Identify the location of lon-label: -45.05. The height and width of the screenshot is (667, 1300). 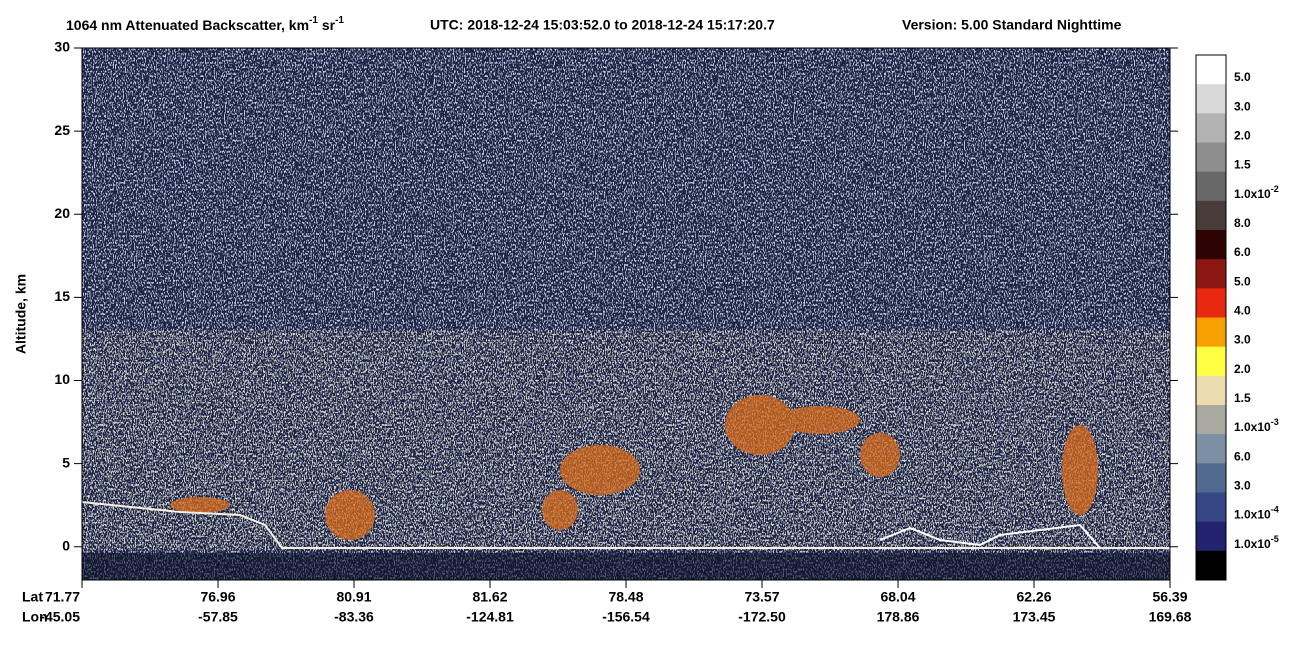
(60, 617).